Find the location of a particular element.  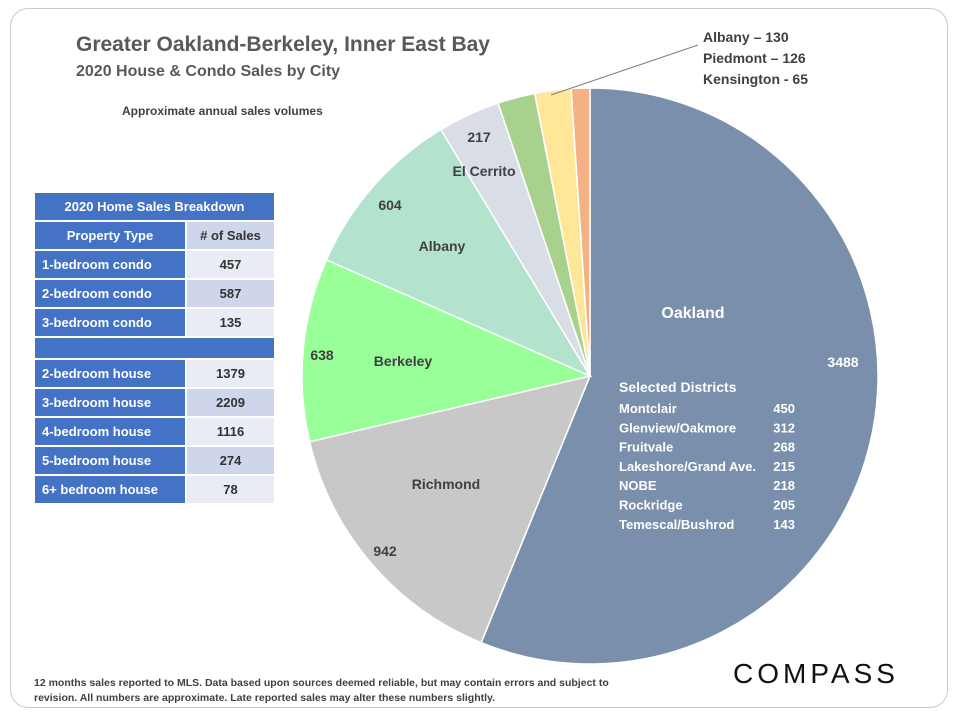

compass-logo: COMPASS is located at coordinates (816, 673).